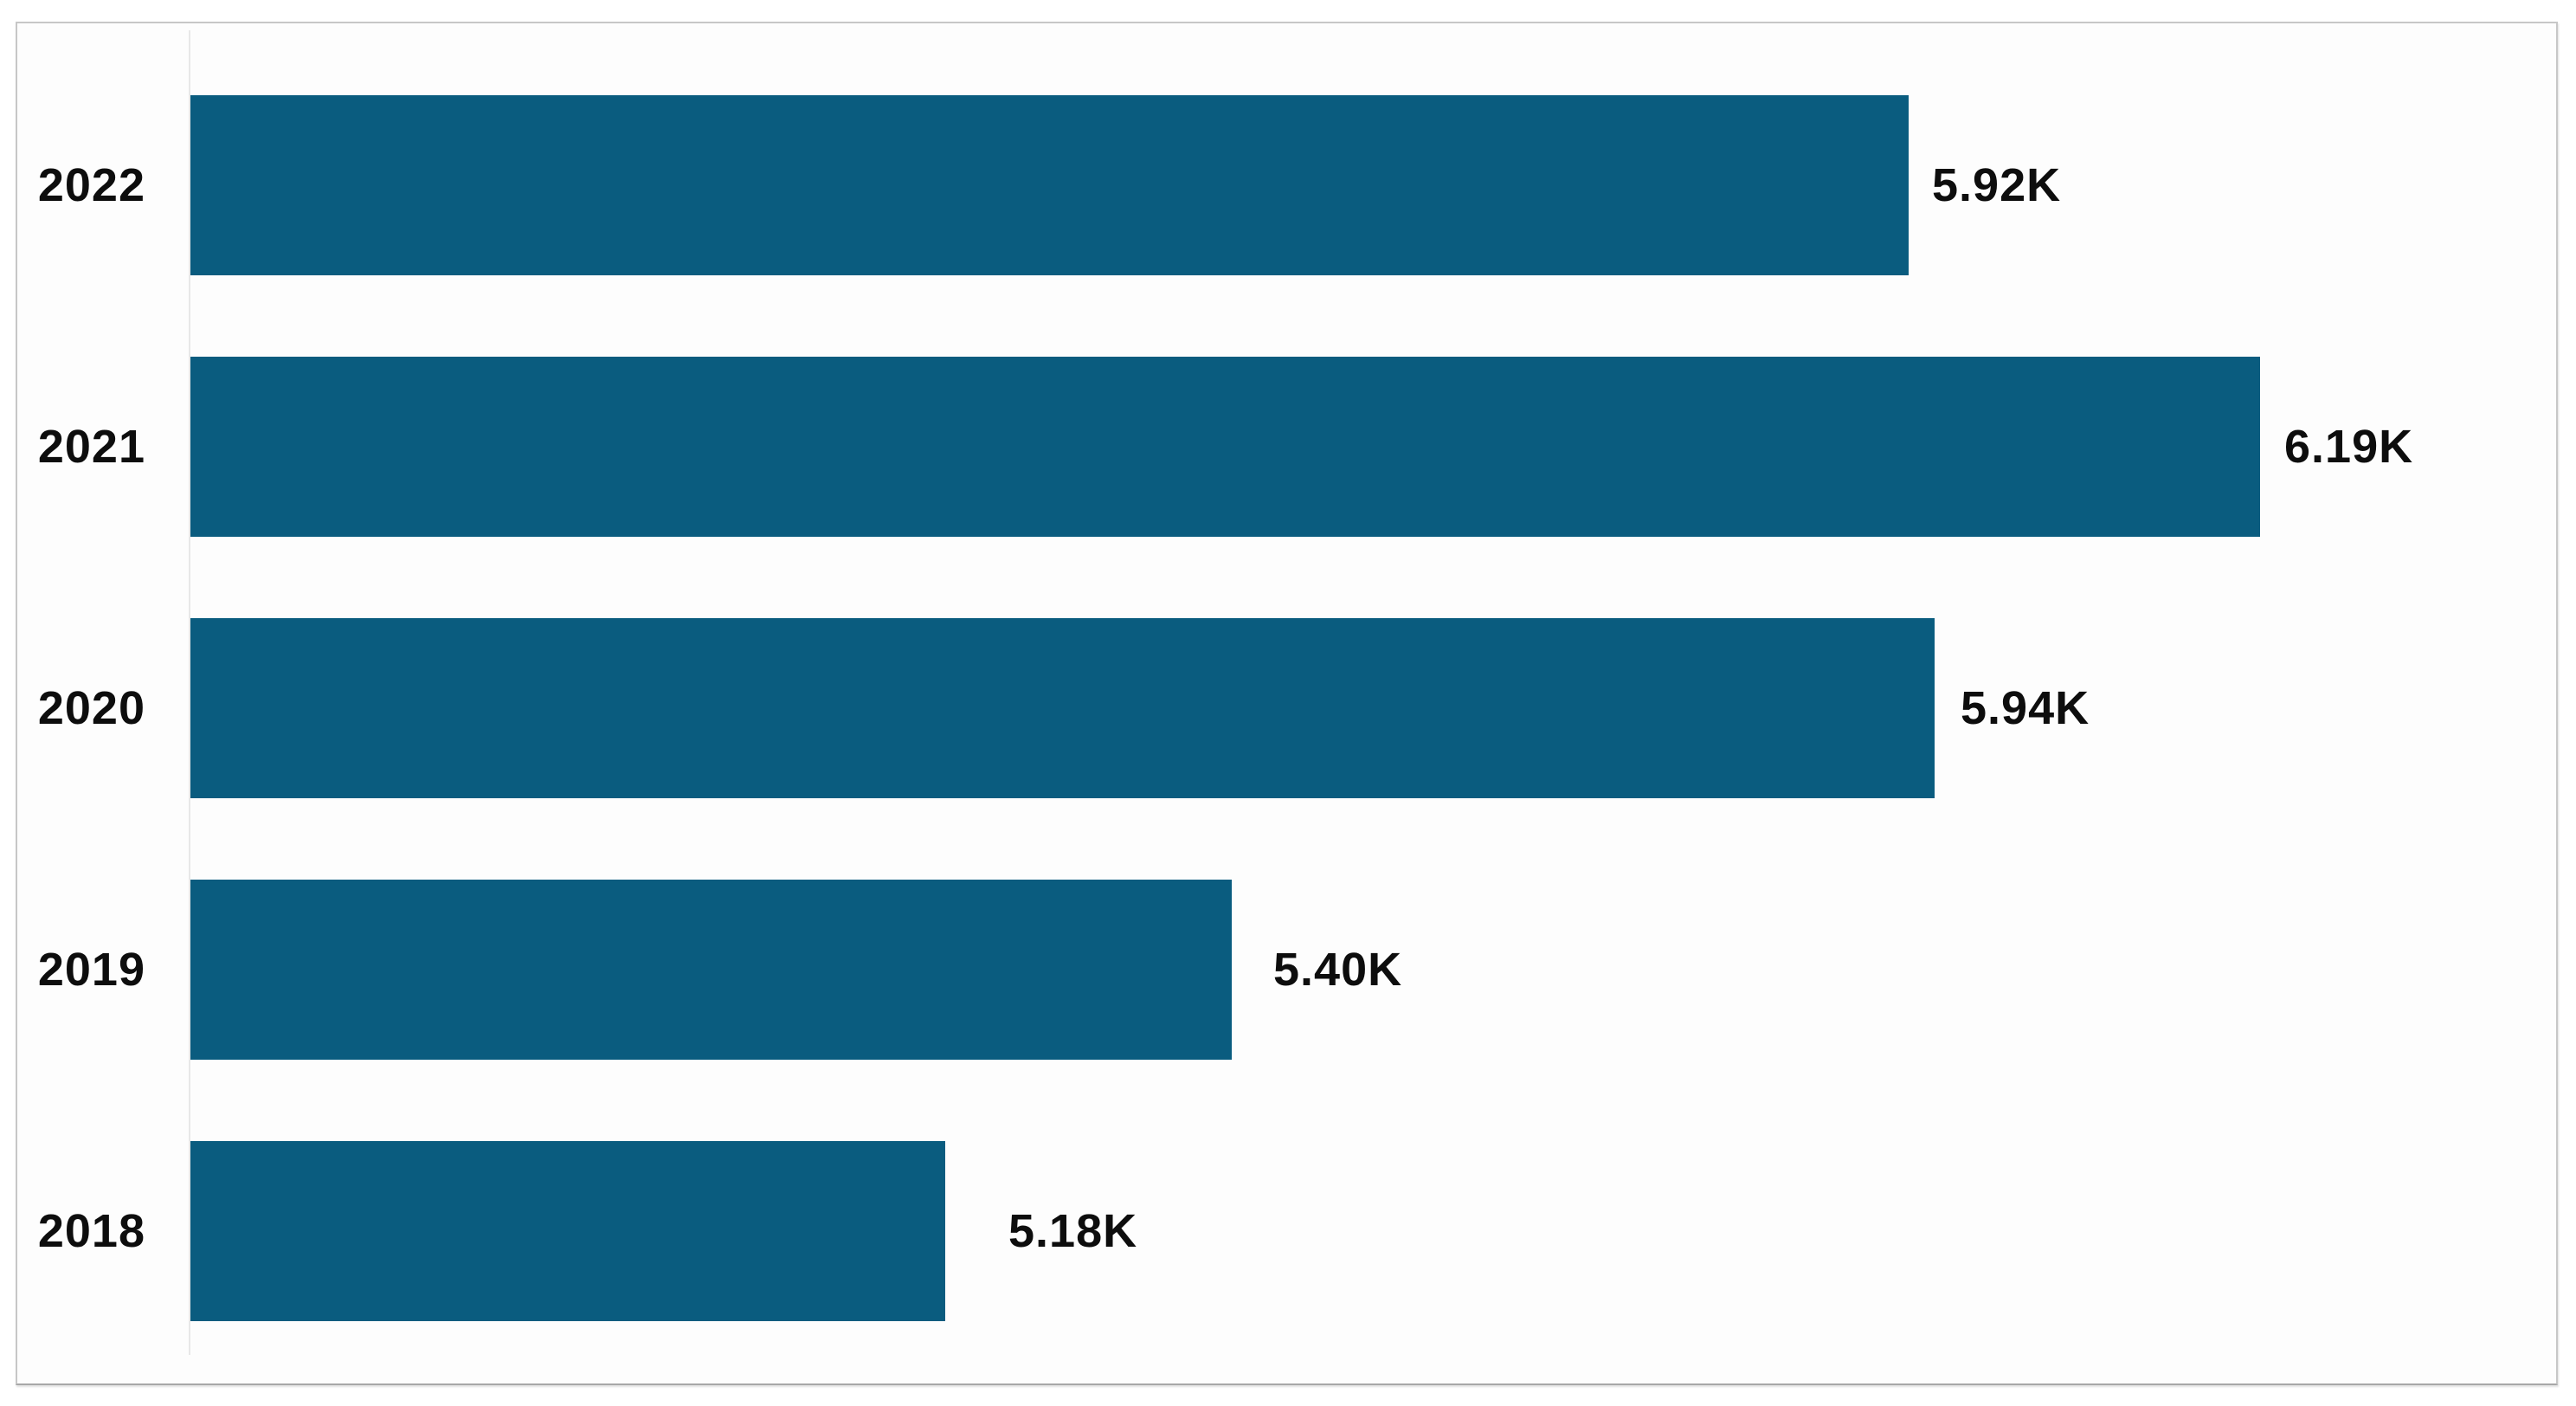 This screenshot has height=1406, width=2576. Describe the element at coordinates (1286, 1231) in the screenshot. I see `chart-row: 2018 5.18K` at that location.